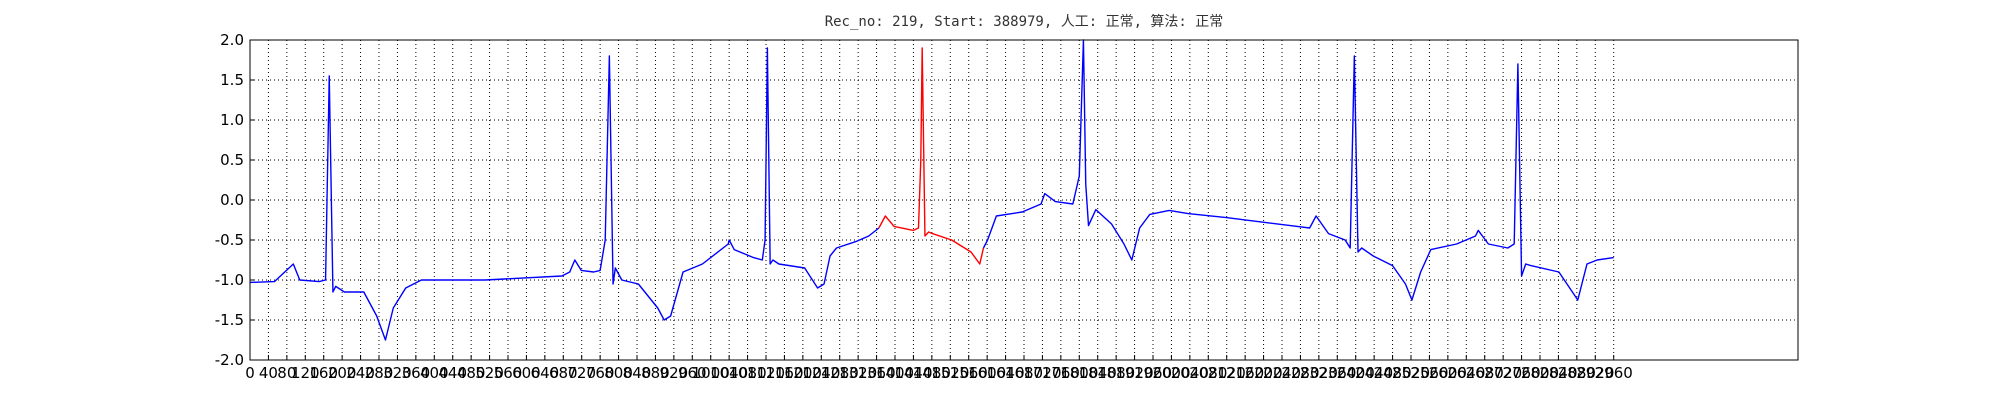 The width and height of the screenshot is (2000, 400). What do you see at coordinates (1448, 373) in the screenshot?
I see `x-tick-label: 2600` at bounding box center [1448, 373].